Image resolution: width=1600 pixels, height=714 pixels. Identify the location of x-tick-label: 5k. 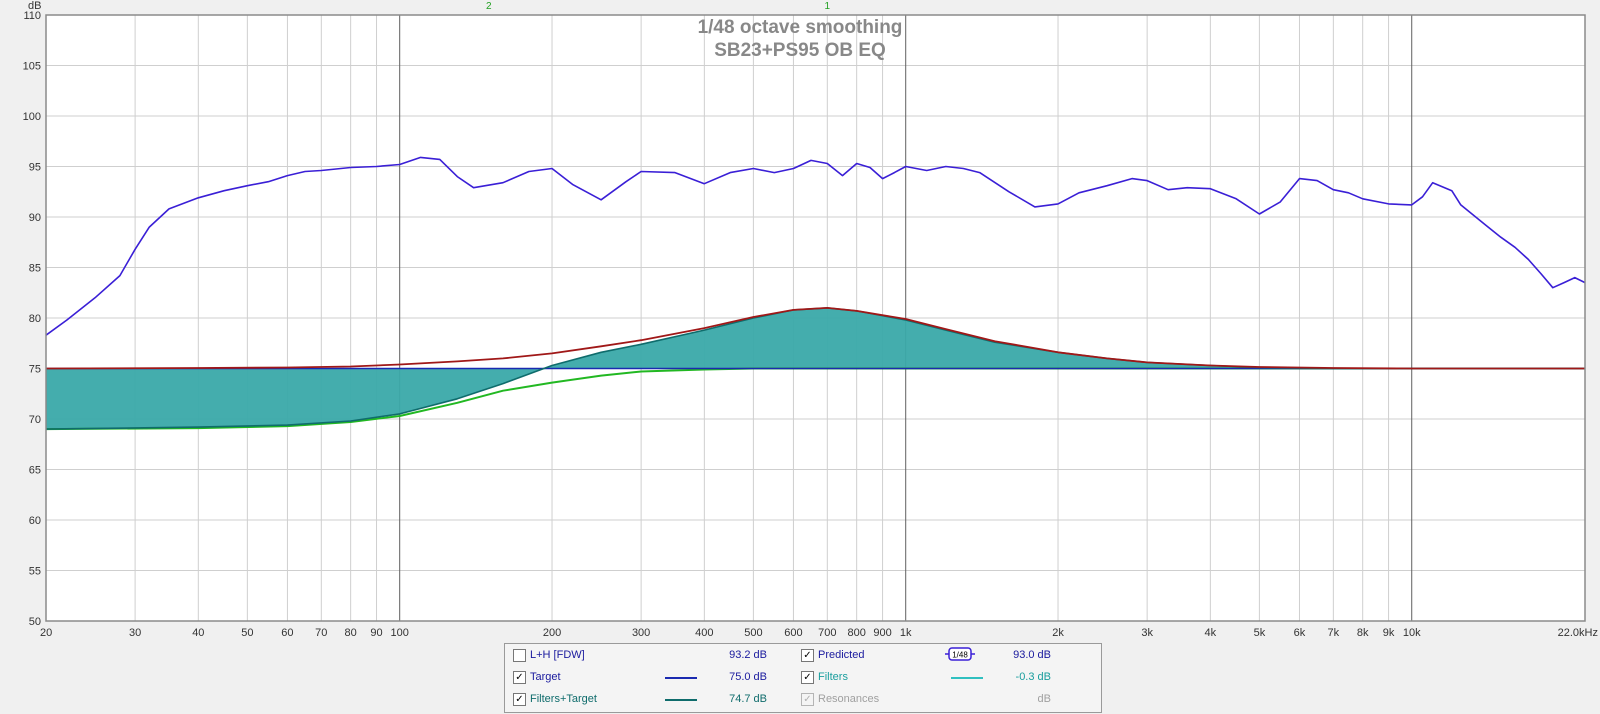
(1260, 633).